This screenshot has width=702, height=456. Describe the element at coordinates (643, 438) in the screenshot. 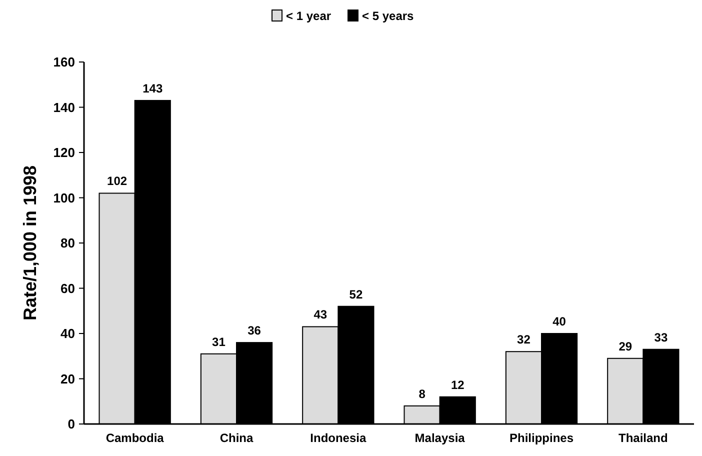

I see `x-tick-label: Thailand` at that location.